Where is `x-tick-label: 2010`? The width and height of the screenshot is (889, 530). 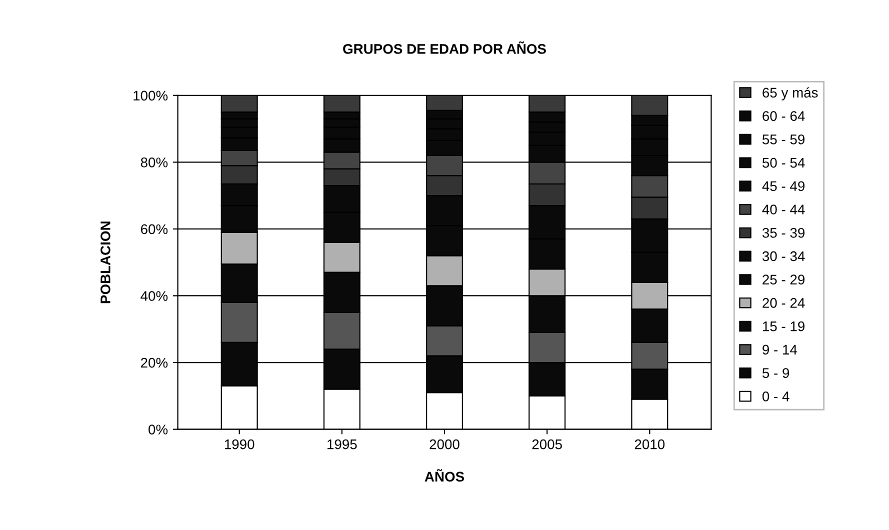 x-tick-label: 2010 is located at coordinates (649, 444).